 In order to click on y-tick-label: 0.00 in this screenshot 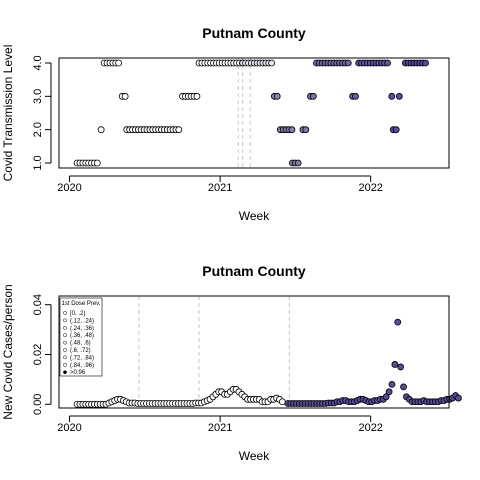, I will do `click(38, 404)`.